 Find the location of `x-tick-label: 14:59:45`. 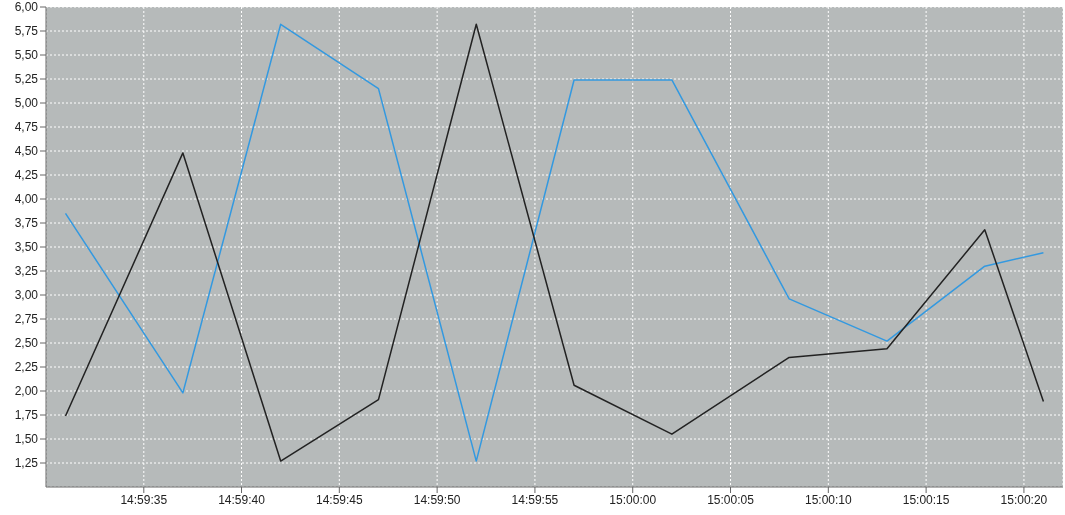

x-tick-label: 14:59:45 is located at coordinates (339, 499).